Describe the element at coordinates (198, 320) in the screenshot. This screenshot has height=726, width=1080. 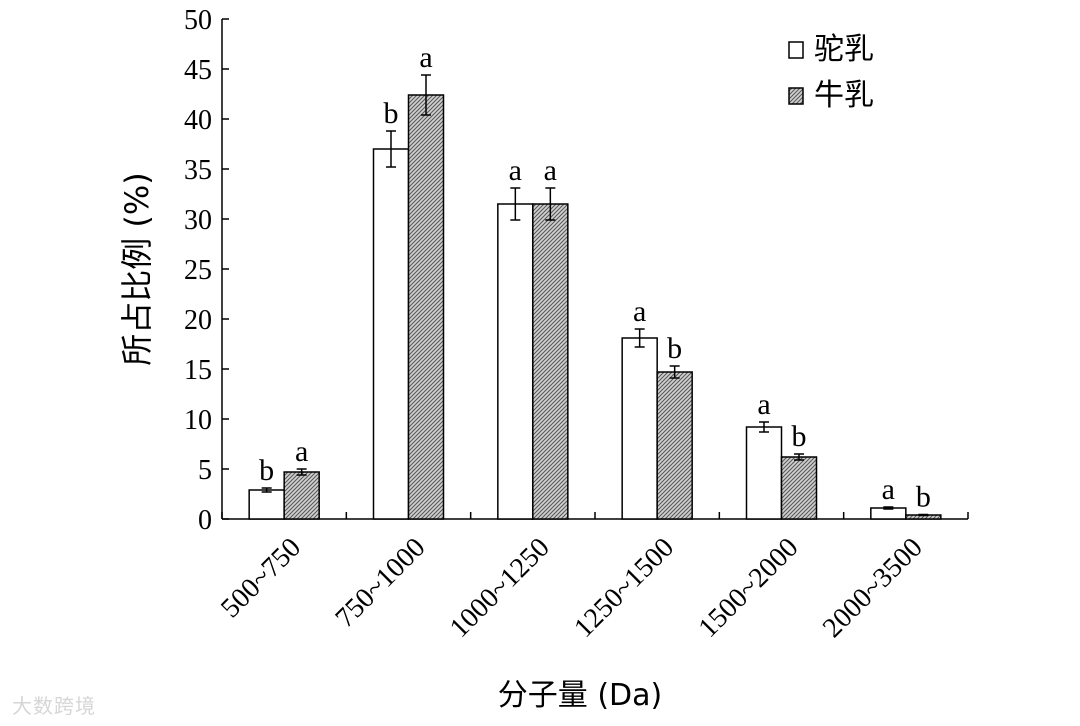
I see `y-tick-label: 20` at that location.